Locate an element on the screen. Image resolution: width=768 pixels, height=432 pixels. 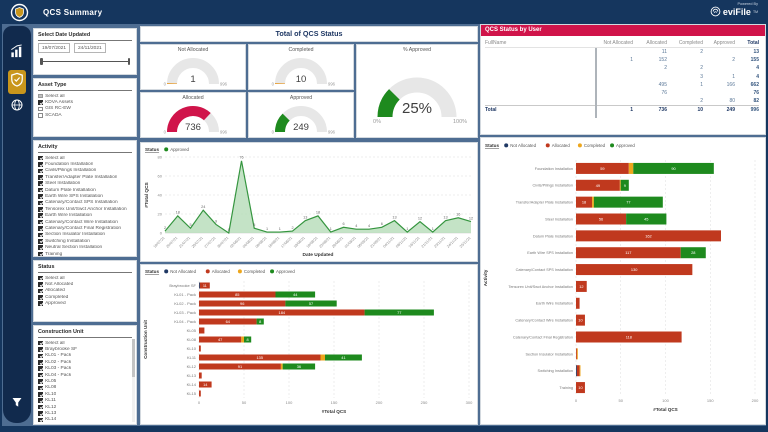
filter-icon is located at coordinates (17, 405).